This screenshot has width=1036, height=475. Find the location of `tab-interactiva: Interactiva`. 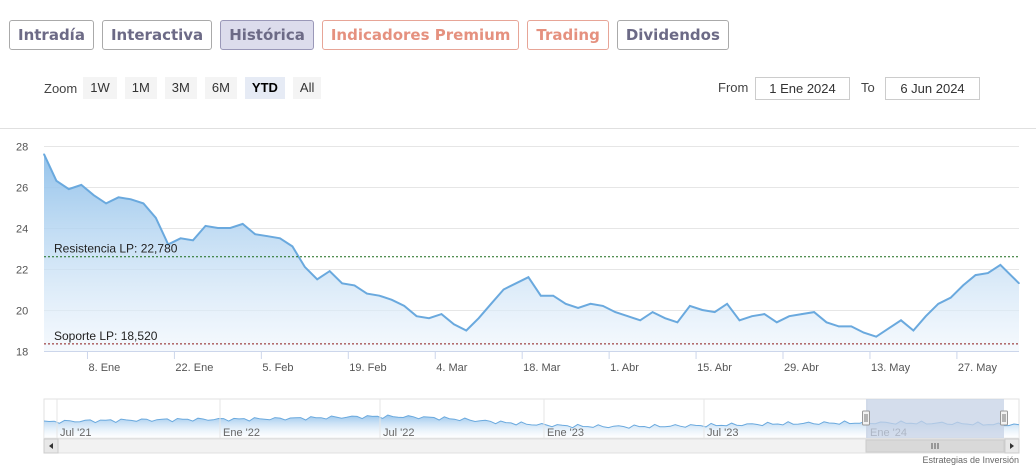

tab-interactiva: Interactiva is located at coordinates (157, 35).